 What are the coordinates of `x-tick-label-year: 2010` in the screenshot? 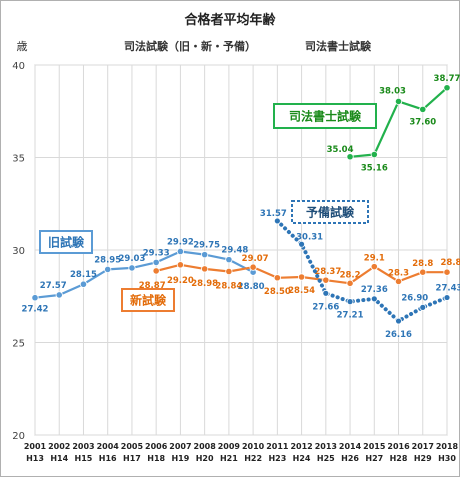 It's located at (253, 446).